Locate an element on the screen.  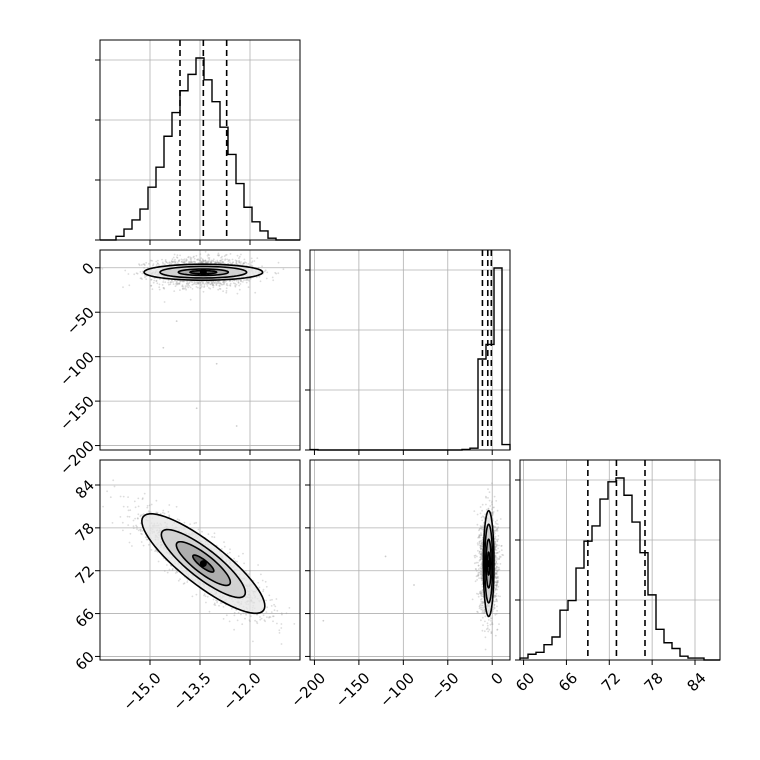
x-tick-label: −15.0 is located at coordinates (142, 691).